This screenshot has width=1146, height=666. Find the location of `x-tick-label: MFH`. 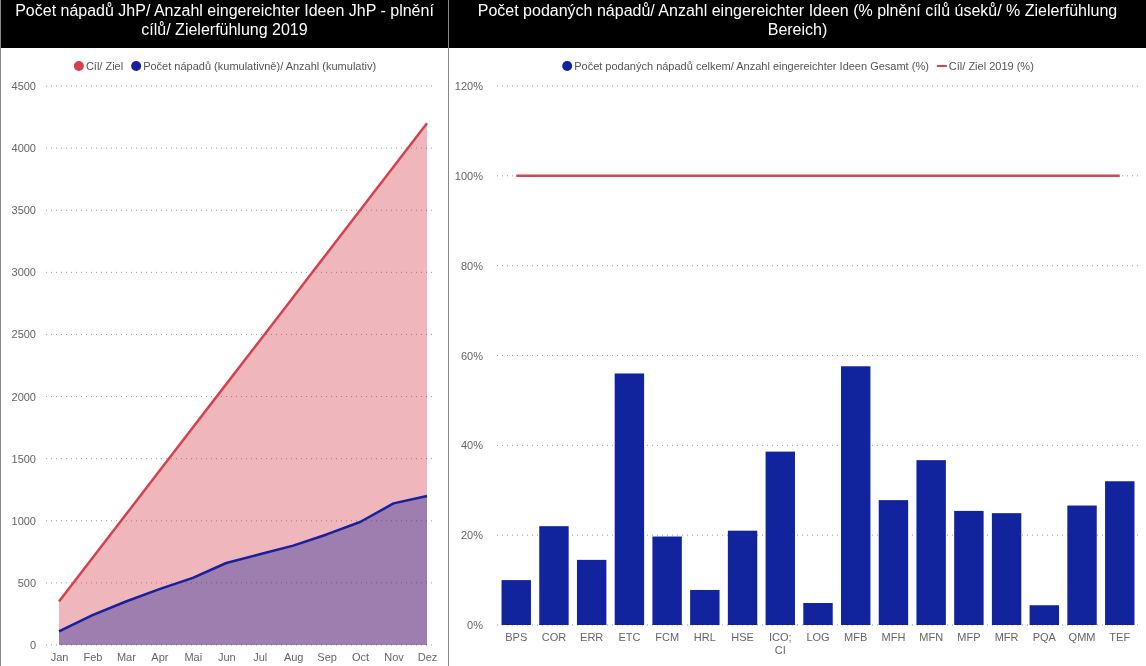

x-tick-label: MFH is located at coordinates (893, 636).